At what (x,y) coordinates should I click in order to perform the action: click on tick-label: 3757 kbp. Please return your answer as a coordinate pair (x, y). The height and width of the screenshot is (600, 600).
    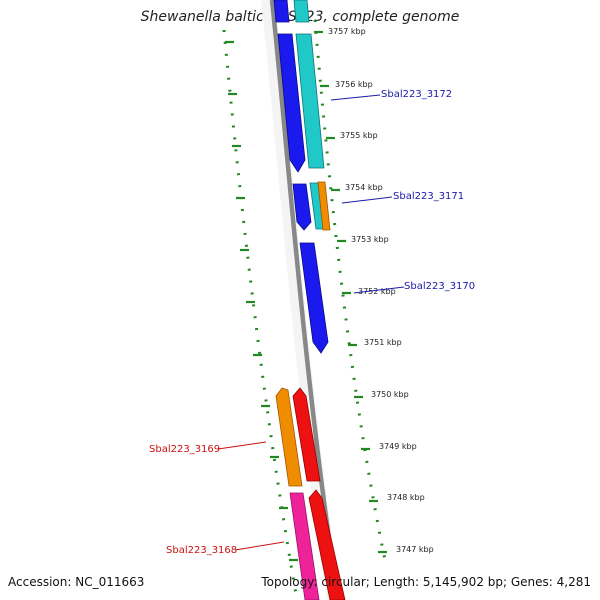
    Looking at the image, I should click on (347, 31).